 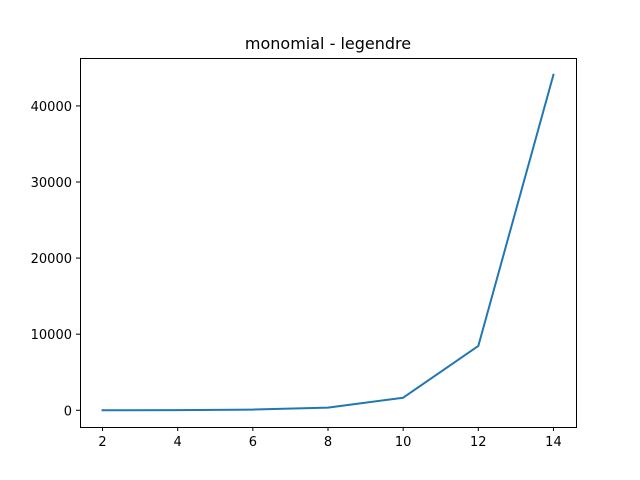 I want to click on y-tick-label: 20000, so click(x=51, y=259).